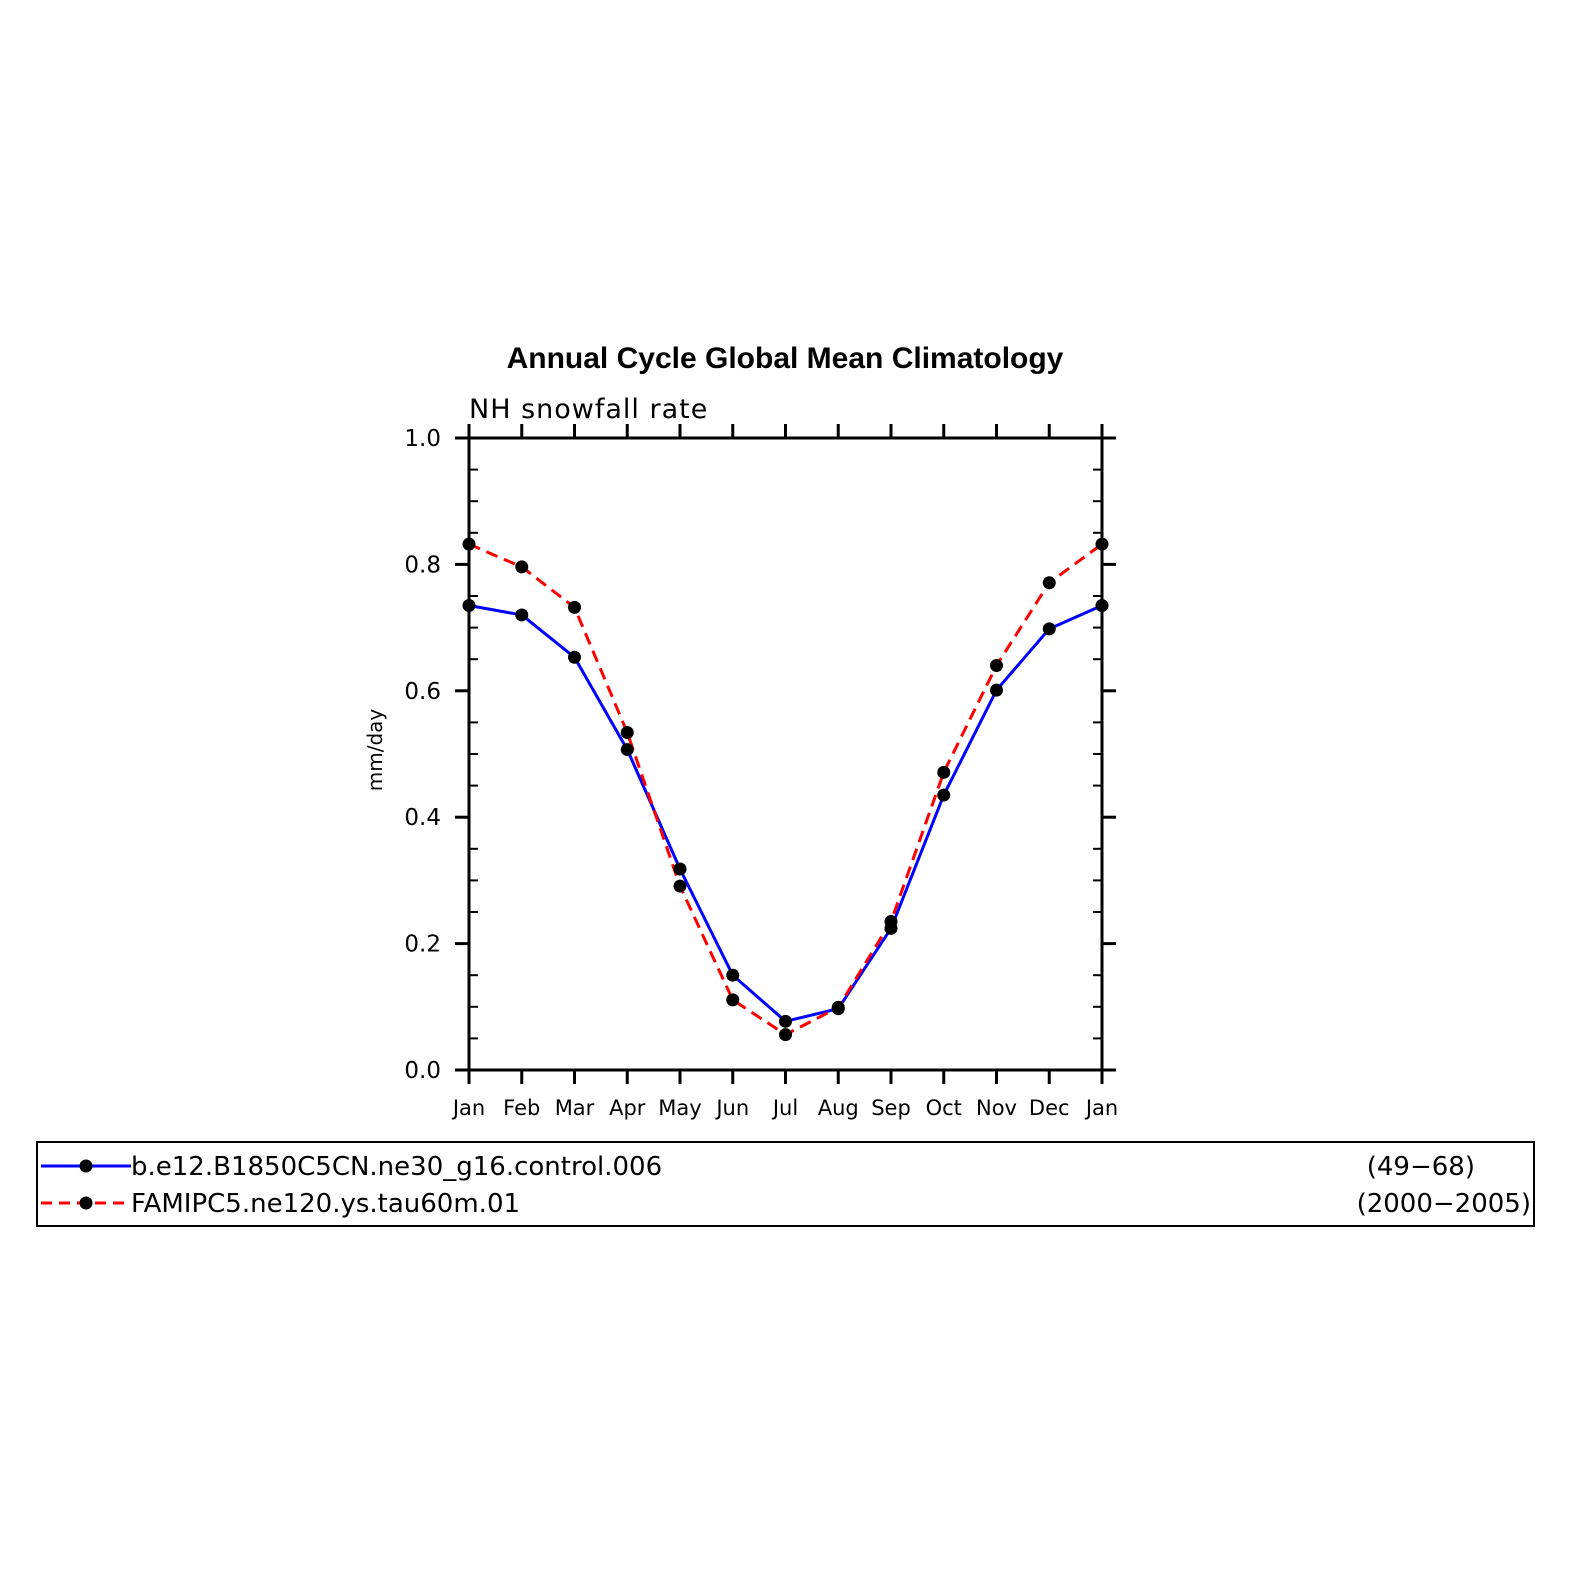  What do you see at coordinates (422, 818) in the screenshot?
I see `y-tick-label: 0.4` at bounding box center [422, 818].